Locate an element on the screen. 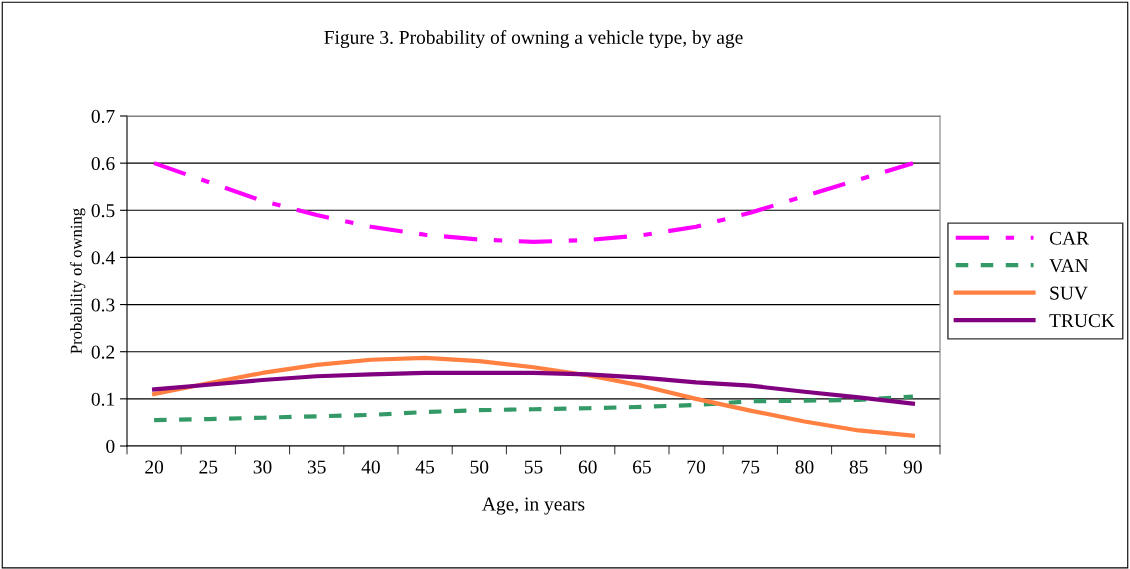 The width and height of the screenshot is (1130, 569). x-tick-label: 25 is located at coordinates (208, 467).